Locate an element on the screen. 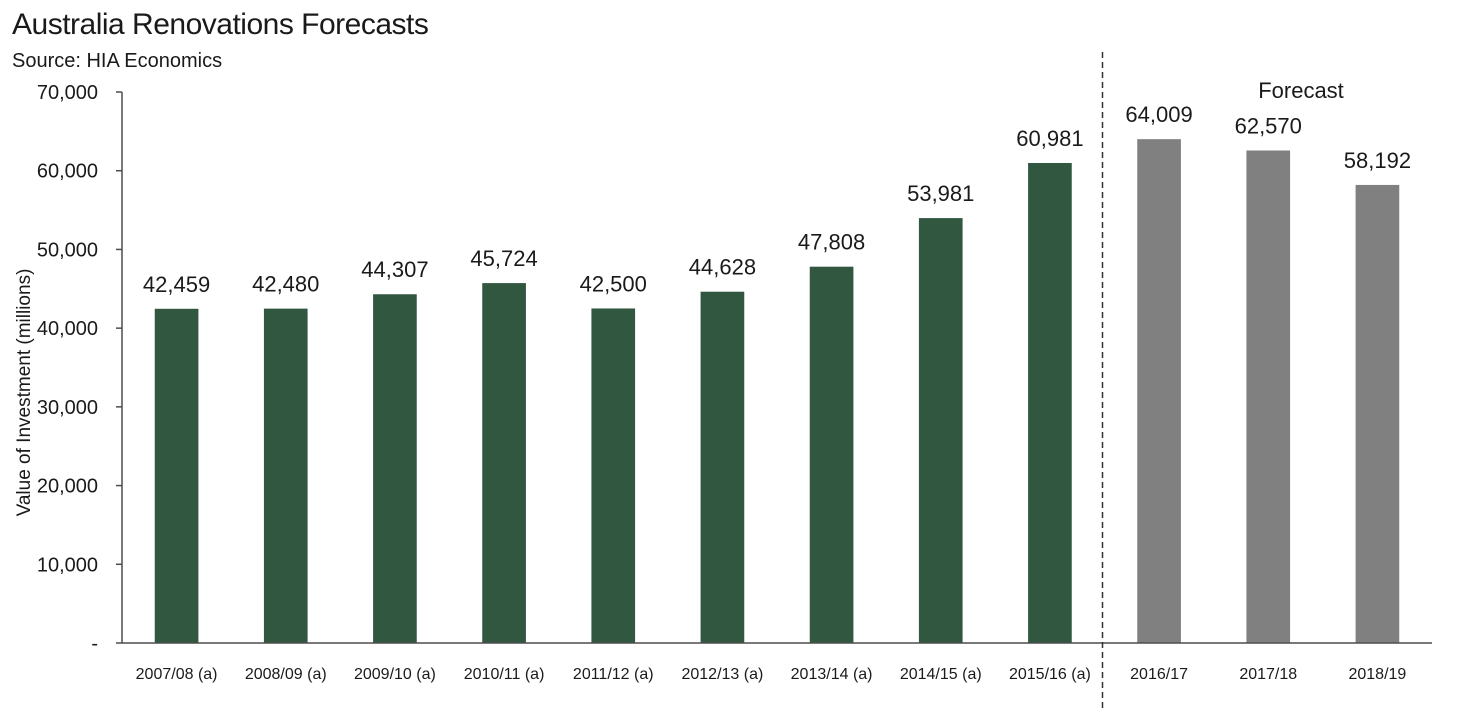 This screenshot has width=1470, height=721. x-tick-label: 2012/13 (a) is located at coordinates (722, 674).